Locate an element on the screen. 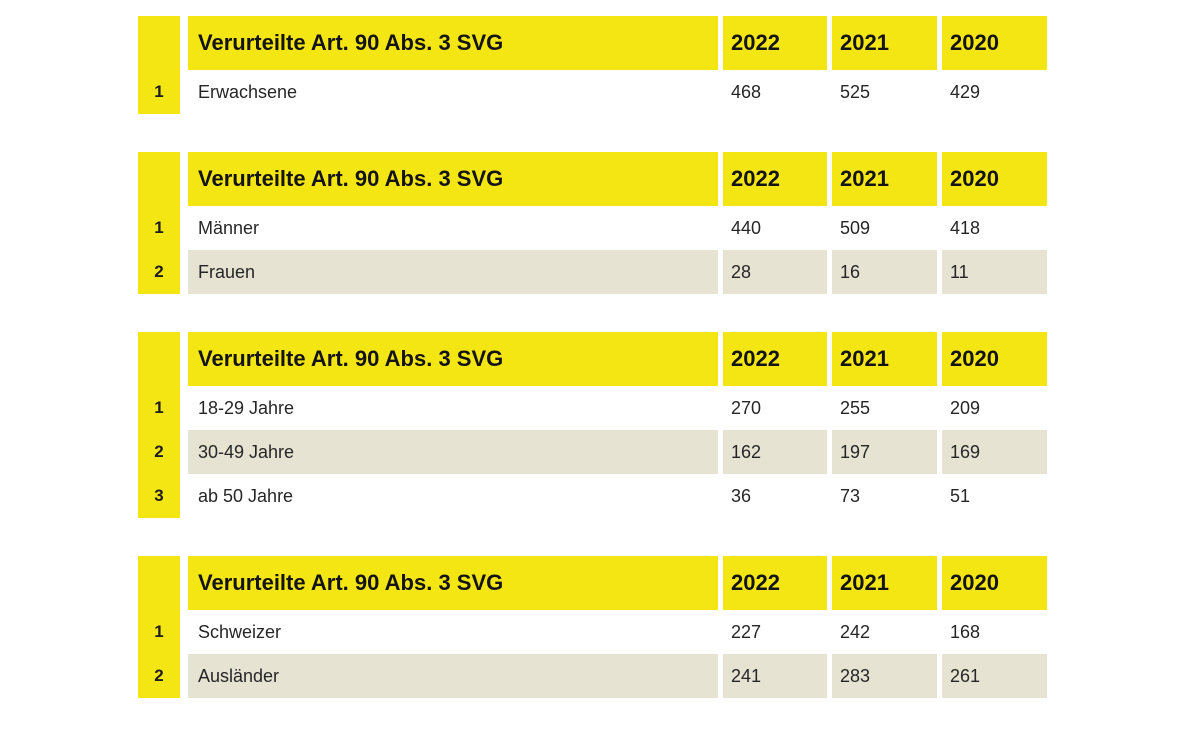 This screenshot has width=1200, height=736. row-value: 209 is located at coordinates (994, 408).